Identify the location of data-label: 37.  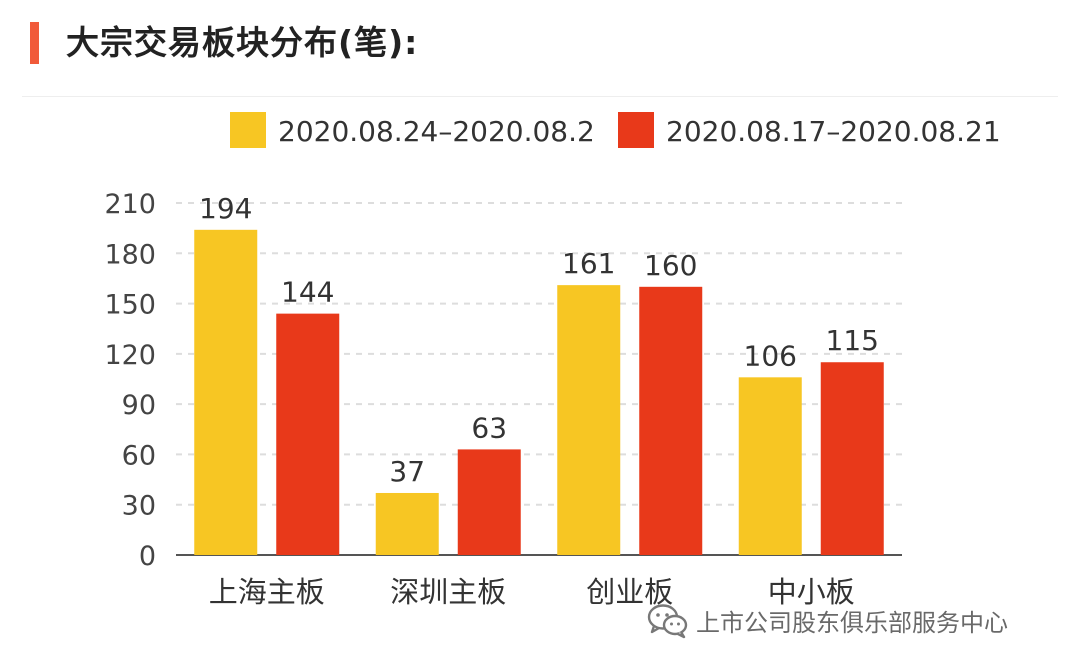
(407, 471).